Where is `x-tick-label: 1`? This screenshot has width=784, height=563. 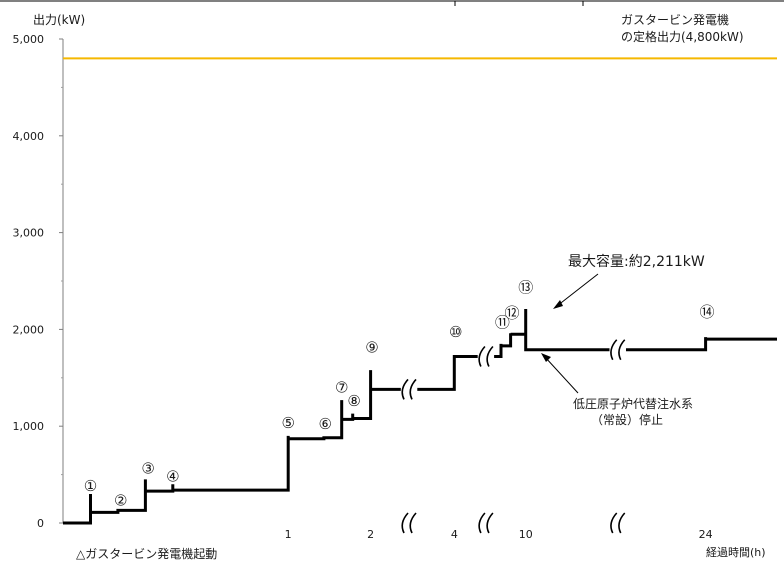 x-tick-label: 1 is located at coordinates (288, 534).